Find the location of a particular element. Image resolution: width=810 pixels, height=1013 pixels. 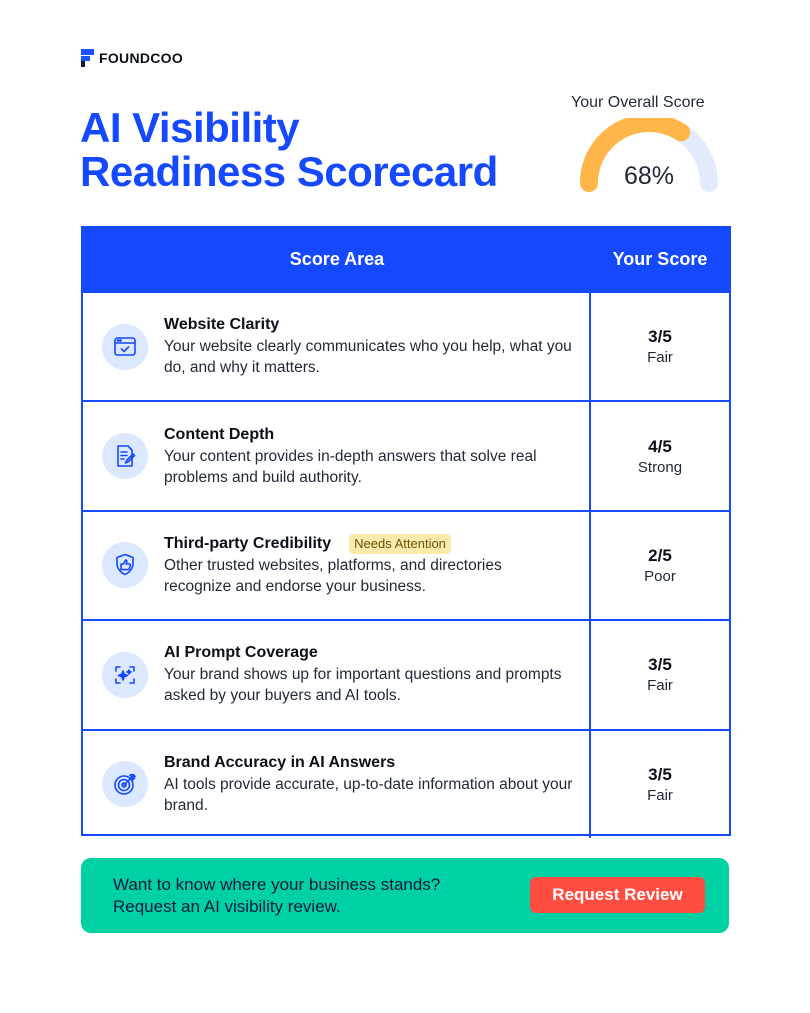

target-icon is located at coordinates (125, 784).